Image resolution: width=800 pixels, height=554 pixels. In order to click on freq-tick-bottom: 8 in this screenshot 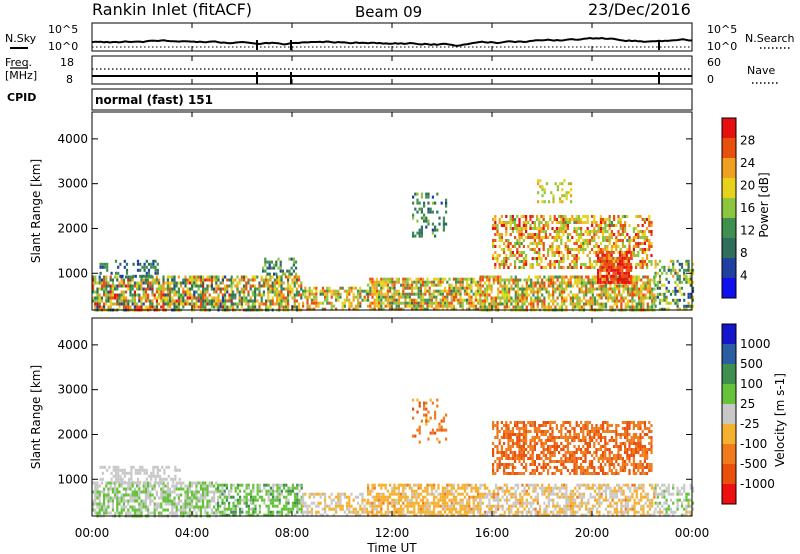, I will do `click(69, 79)`.